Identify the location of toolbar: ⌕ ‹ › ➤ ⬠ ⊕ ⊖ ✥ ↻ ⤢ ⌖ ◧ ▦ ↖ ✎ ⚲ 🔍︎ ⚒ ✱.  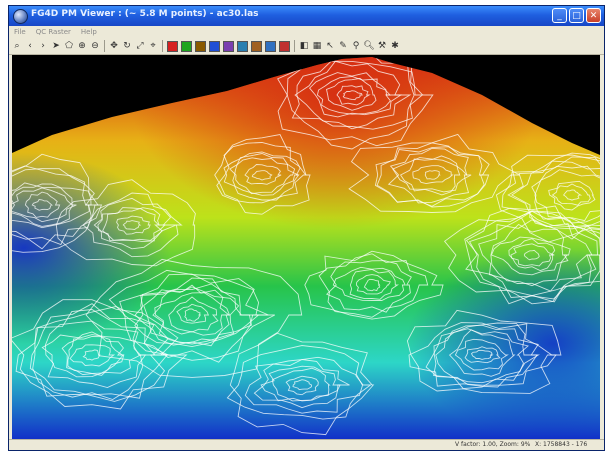
(306, 46).